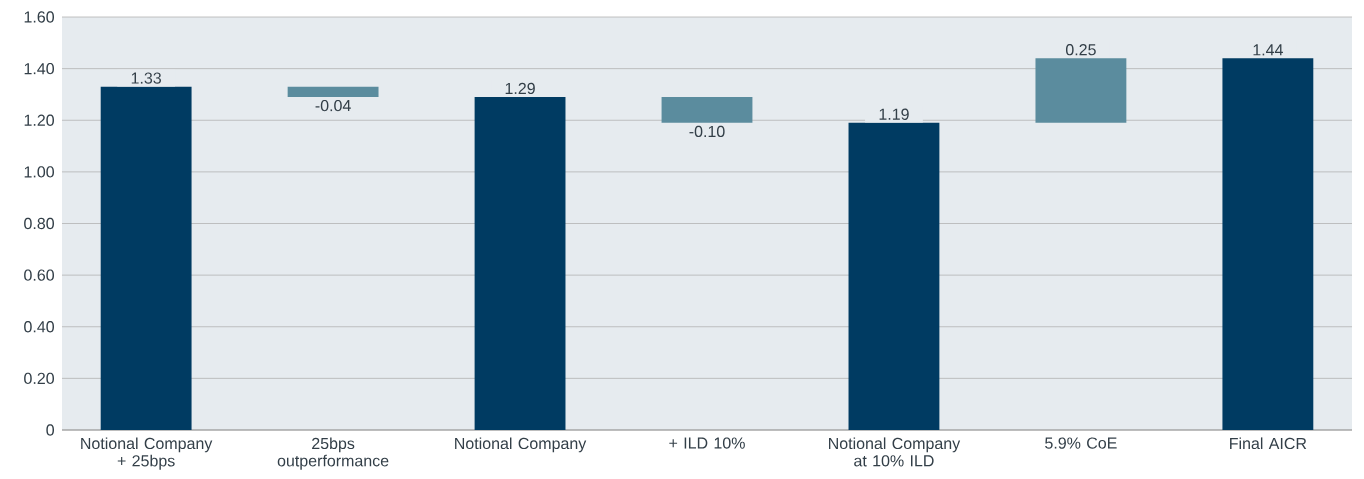 This screenshot has height=479, width=1364. What do you see at coordinates (521, 445) in the screenshot?
I see `x-tick-label: Notional Company` at bounding box center [521, 445].